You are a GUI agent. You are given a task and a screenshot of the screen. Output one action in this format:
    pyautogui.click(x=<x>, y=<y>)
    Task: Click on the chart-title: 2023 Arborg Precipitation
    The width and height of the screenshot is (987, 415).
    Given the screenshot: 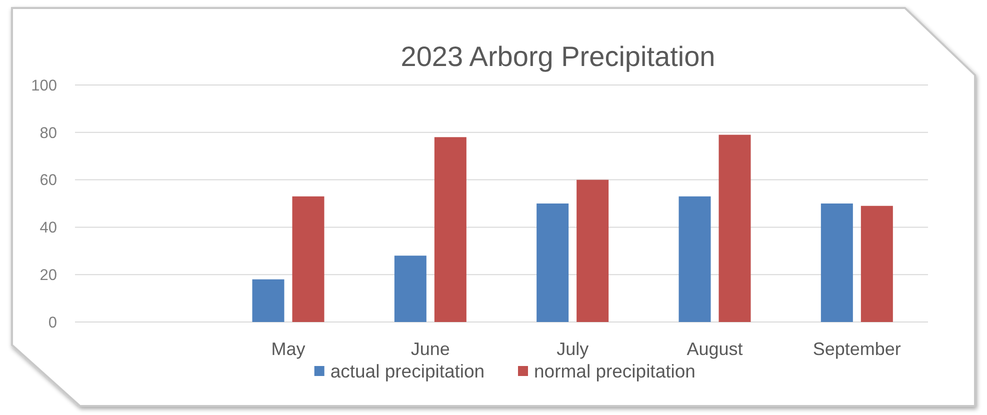 What is the action you would take?
    pyautogui.click(x=558, y=56)
    